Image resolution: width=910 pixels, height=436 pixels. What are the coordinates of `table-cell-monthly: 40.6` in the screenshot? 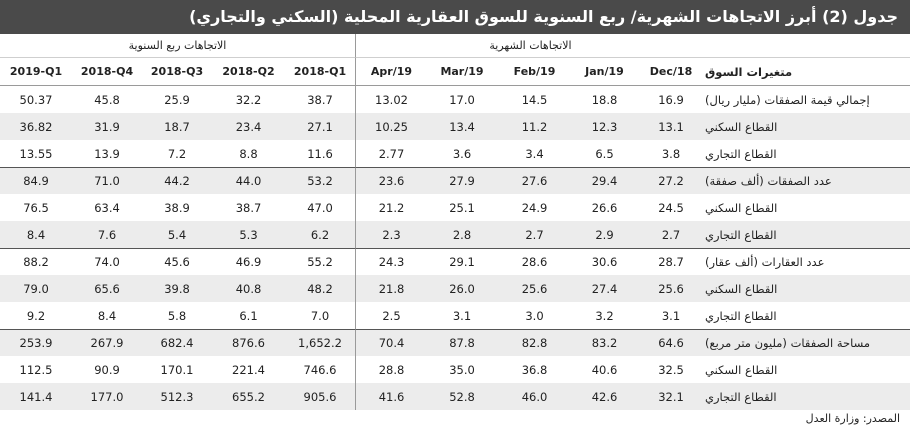 It's located at (604, 369).